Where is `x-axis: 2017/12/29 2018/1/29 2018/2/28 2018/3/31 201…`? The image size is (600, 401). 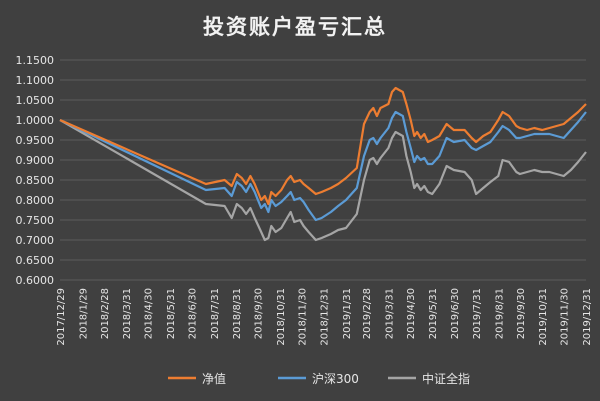 x-axis: 2017/12/29 2018/1/29 2018/2/28 2018/3/31 201… is located at coordinates (324, 317).